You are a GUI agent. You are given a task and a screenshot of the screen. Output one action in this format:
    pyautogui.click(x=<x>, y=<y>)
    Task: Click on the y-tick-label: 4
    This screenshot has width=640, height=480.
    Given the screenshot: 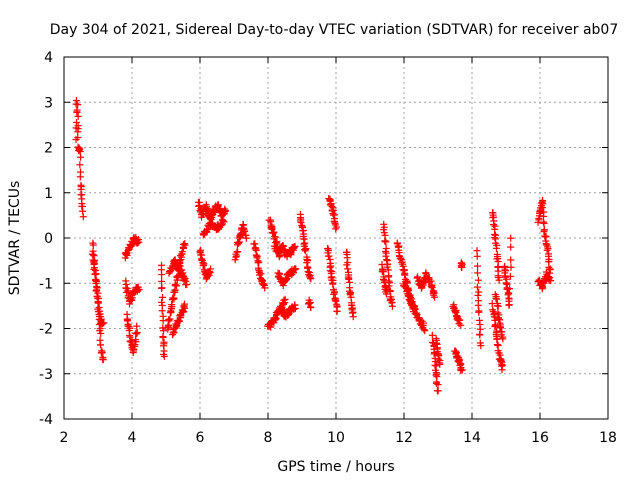 What is the action you would take?
    pyautogui.click(x=48, y=58)
    